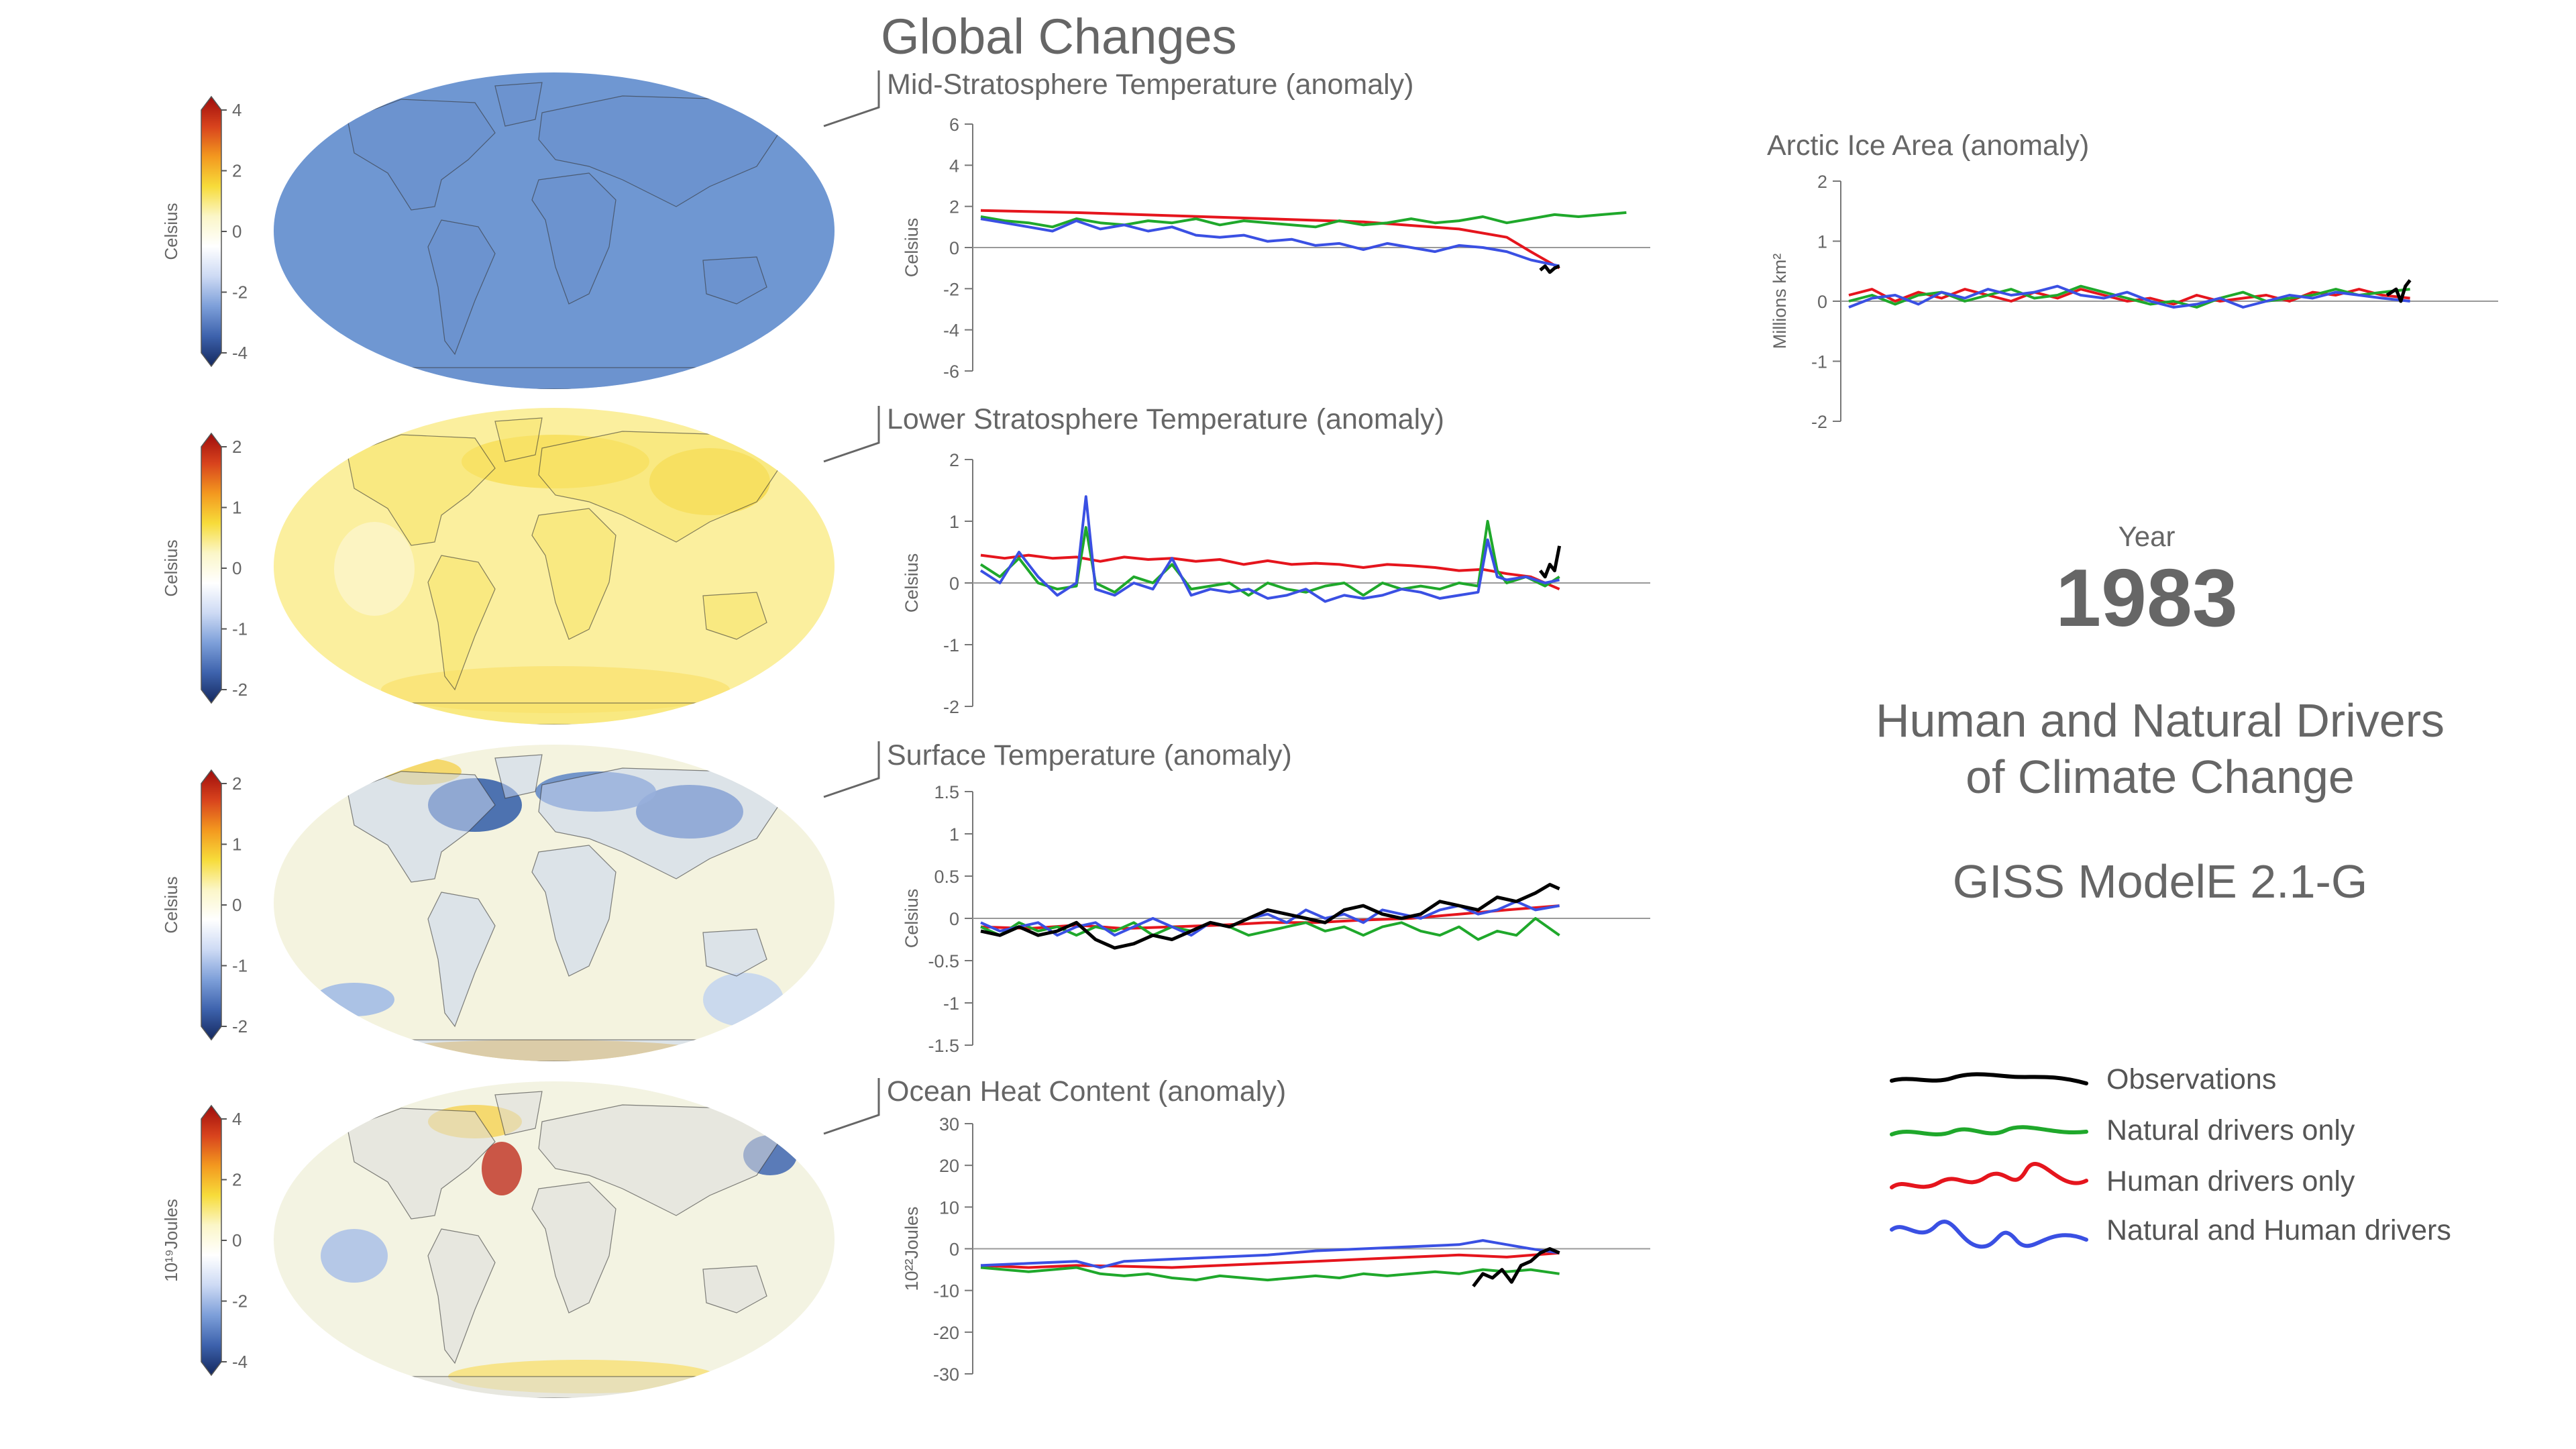 This screenshot has height=1449, width=2576. I want to click on mid-strat-series-human, so click(1270, 239).